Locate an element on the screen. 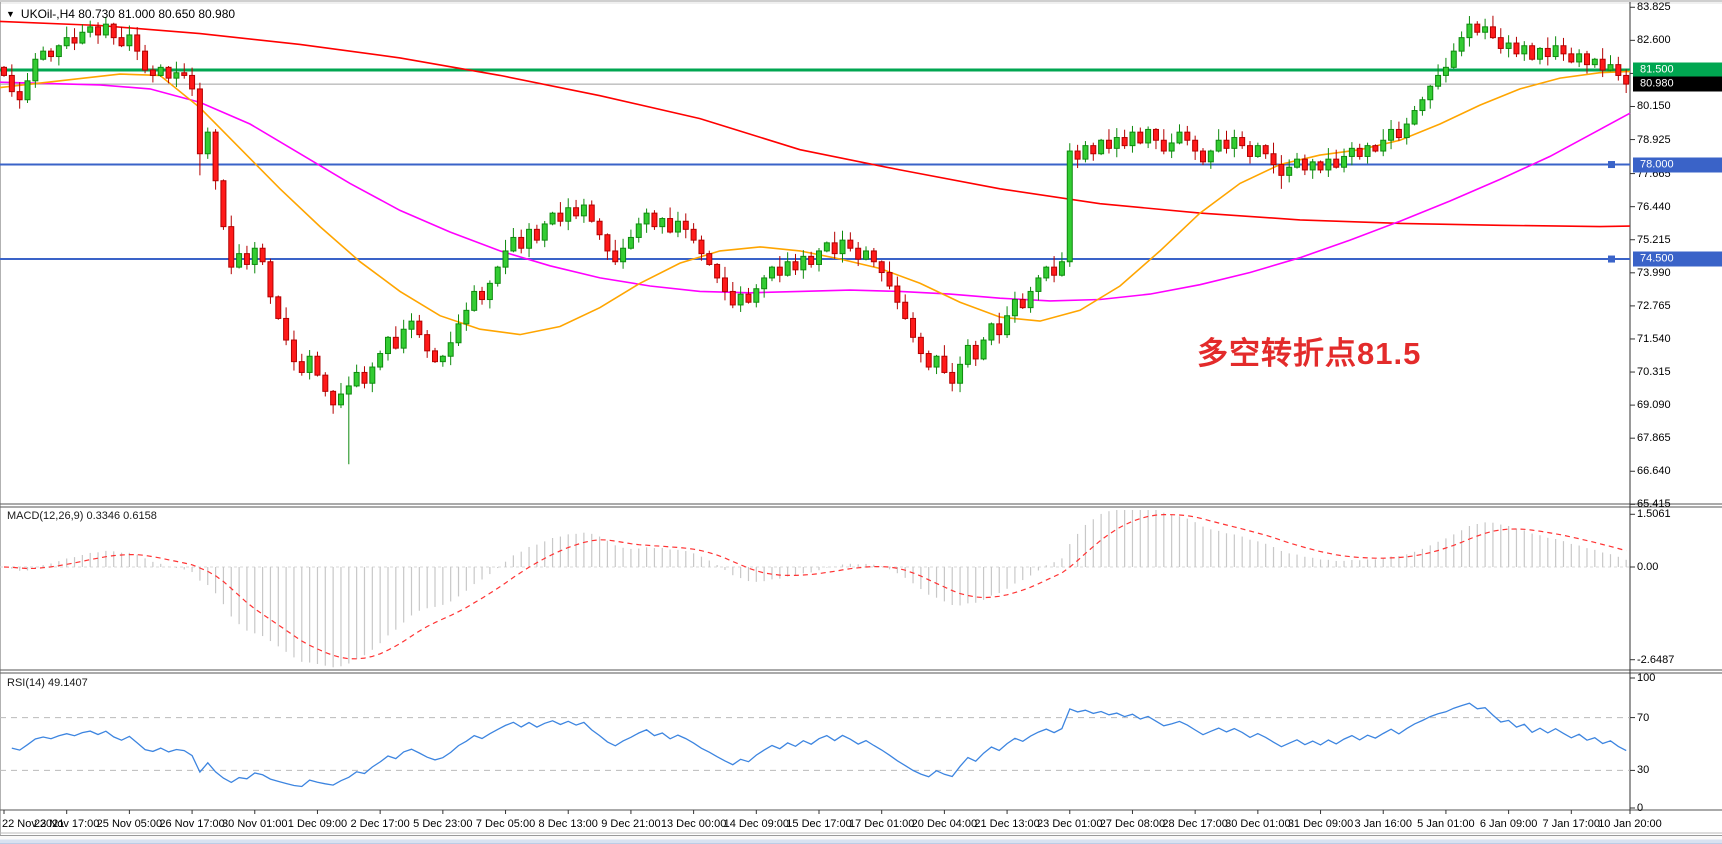 The width and height of the screenshot is (1722, 844). annotation-text: 多空转折点81.5 is located at coordinates (1309, 353).